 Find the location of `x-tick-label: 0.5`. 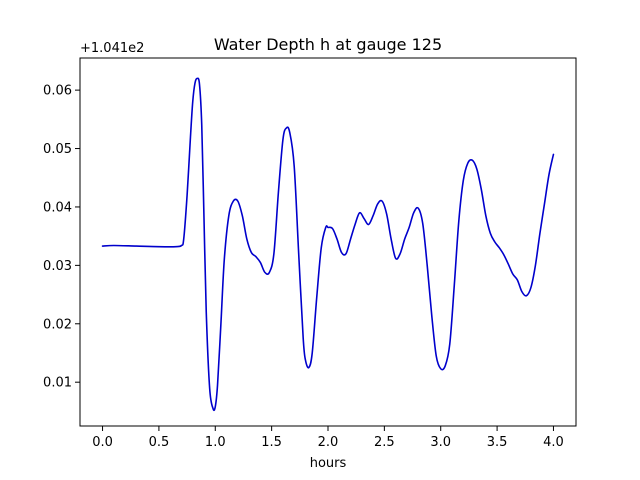

x-tick-label: 0.5 is located at coordinates (159, 442).